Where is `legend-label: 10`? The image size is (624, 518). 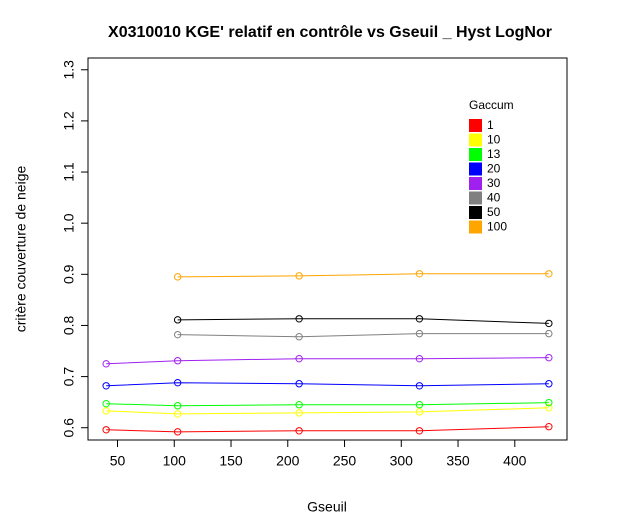
legend-label: 10 is located at coordinates (494, 140).